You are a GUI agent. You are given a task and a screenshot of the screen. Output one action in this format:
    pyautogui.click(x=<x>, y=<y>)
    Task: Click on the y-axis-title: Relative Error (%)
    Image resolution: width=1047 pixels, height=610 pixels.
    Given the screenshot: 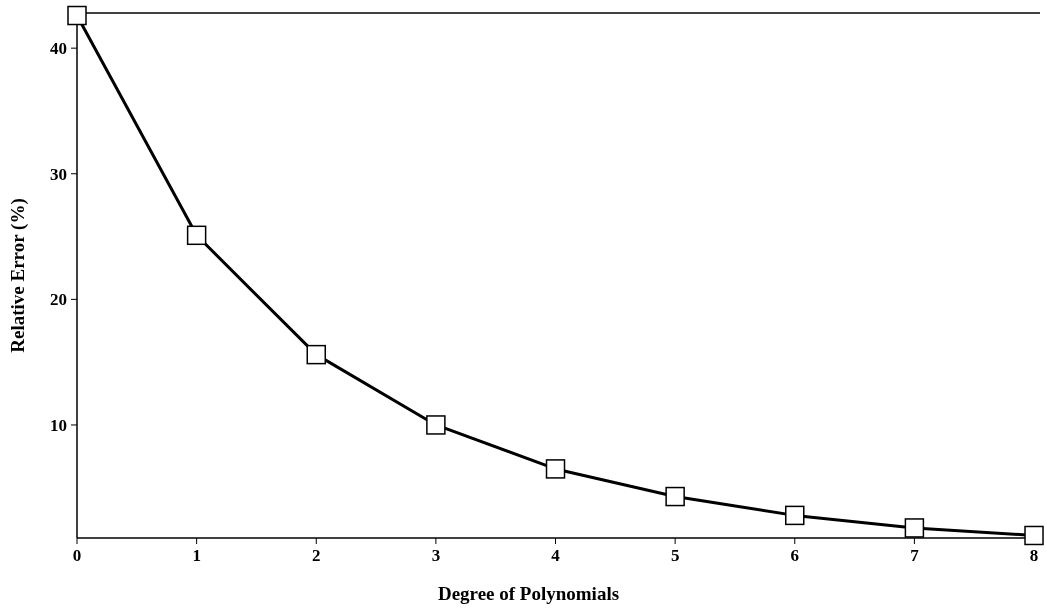 What is the action you would take?
    pyautogui.click(x=18, y=275)
    